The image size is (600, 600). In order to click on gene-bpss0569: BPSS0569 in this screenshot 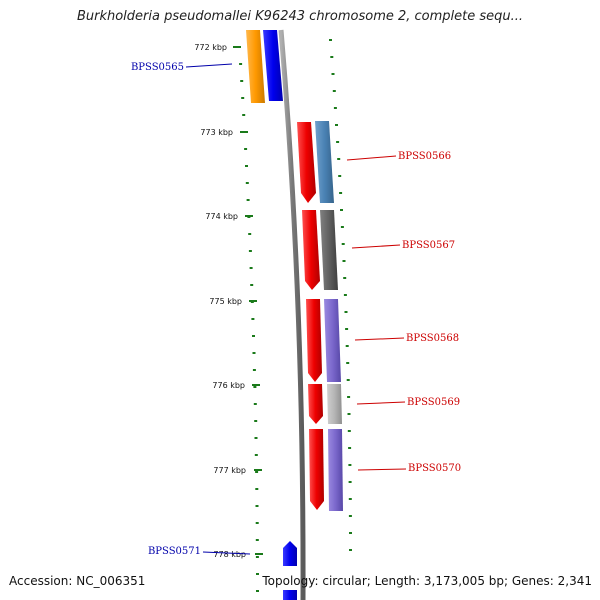, I will do `click(384, 404)`.